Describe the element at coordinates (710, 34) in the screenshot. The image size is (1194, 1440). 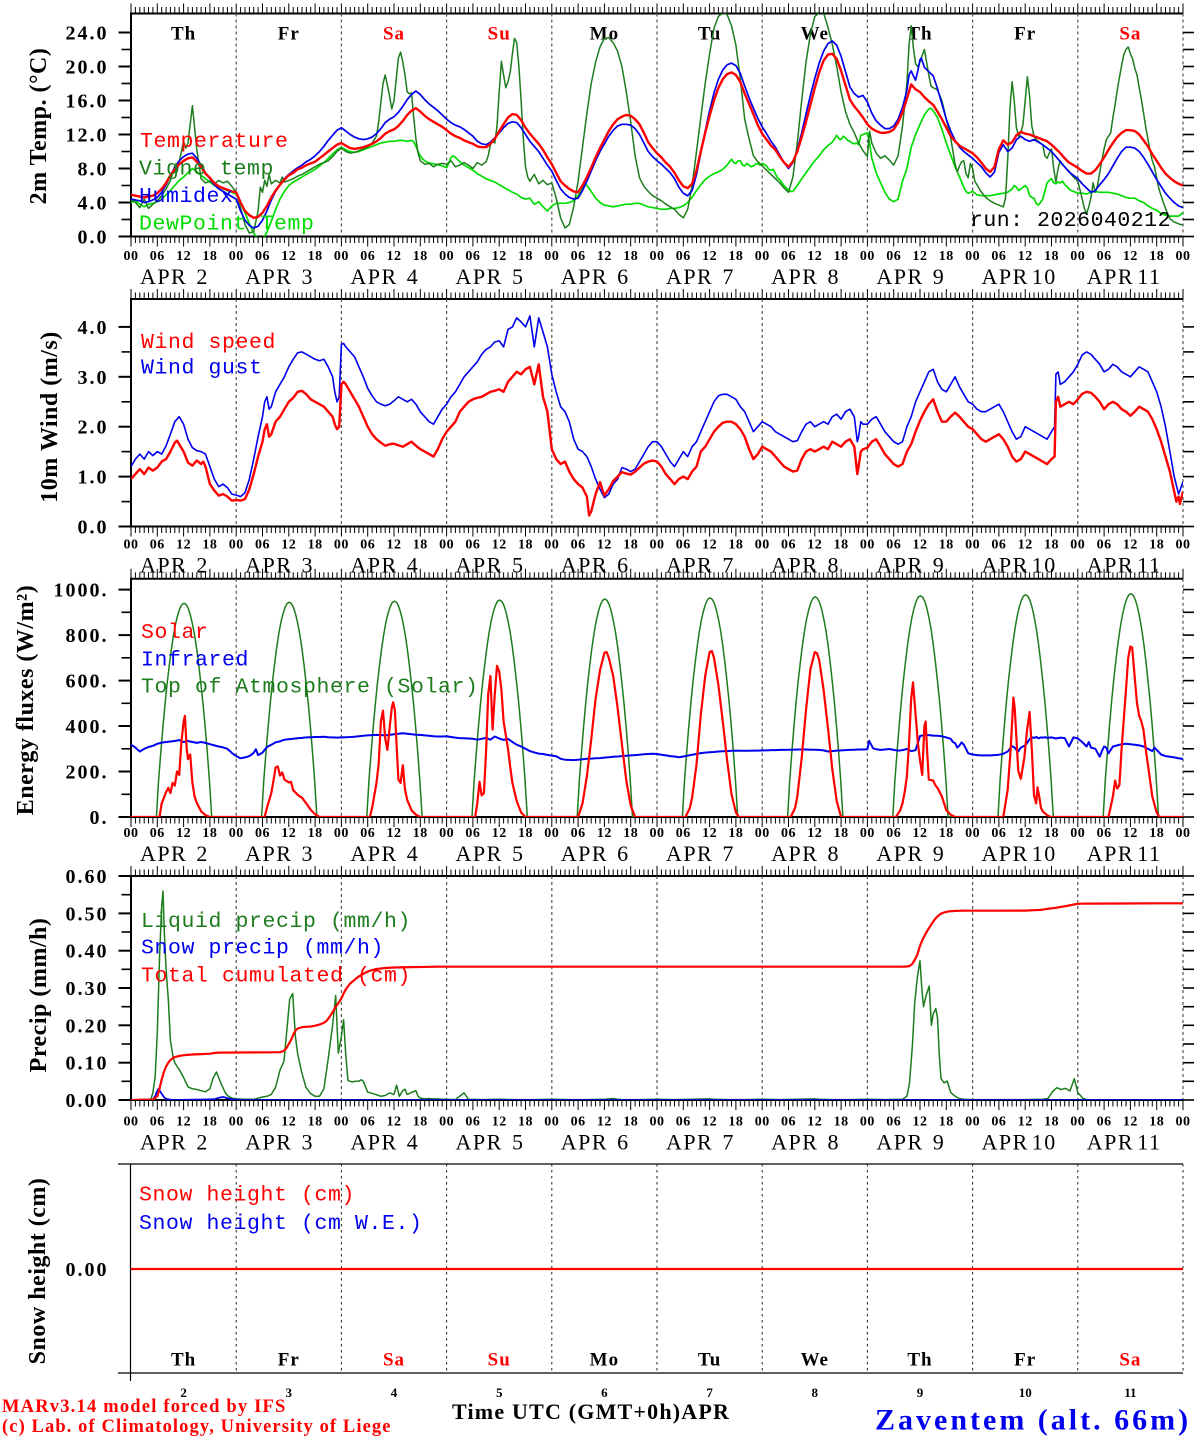
I see `svg-text: Tu` at that location.